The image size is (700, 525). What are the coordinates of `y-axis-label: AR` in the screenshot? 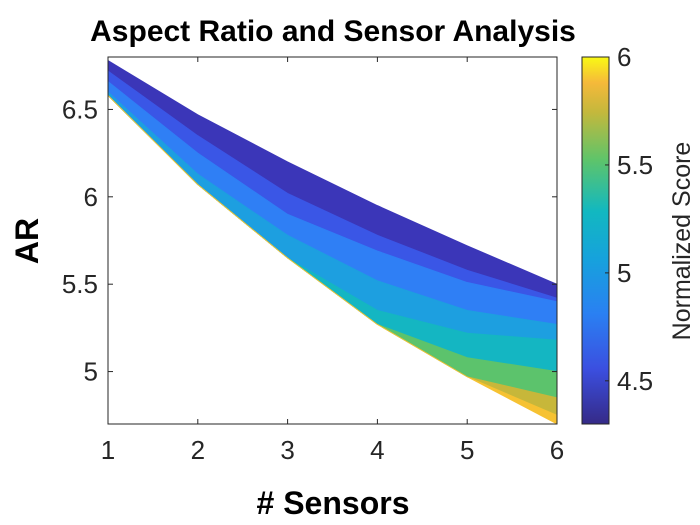 It's located at (27, 241).